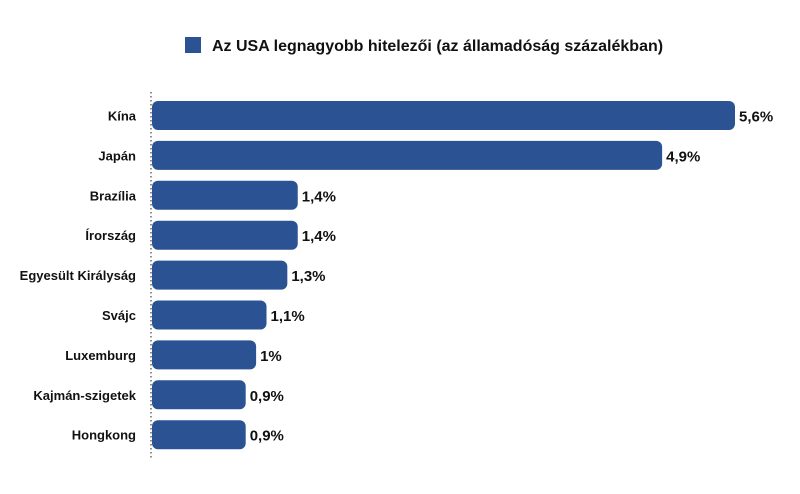 This screenshot has width=800, height=494. What do you see at coordinates (308, 276) in the screenshot?
I see `value-label: 1,3%` at bounding box center [308, 276].